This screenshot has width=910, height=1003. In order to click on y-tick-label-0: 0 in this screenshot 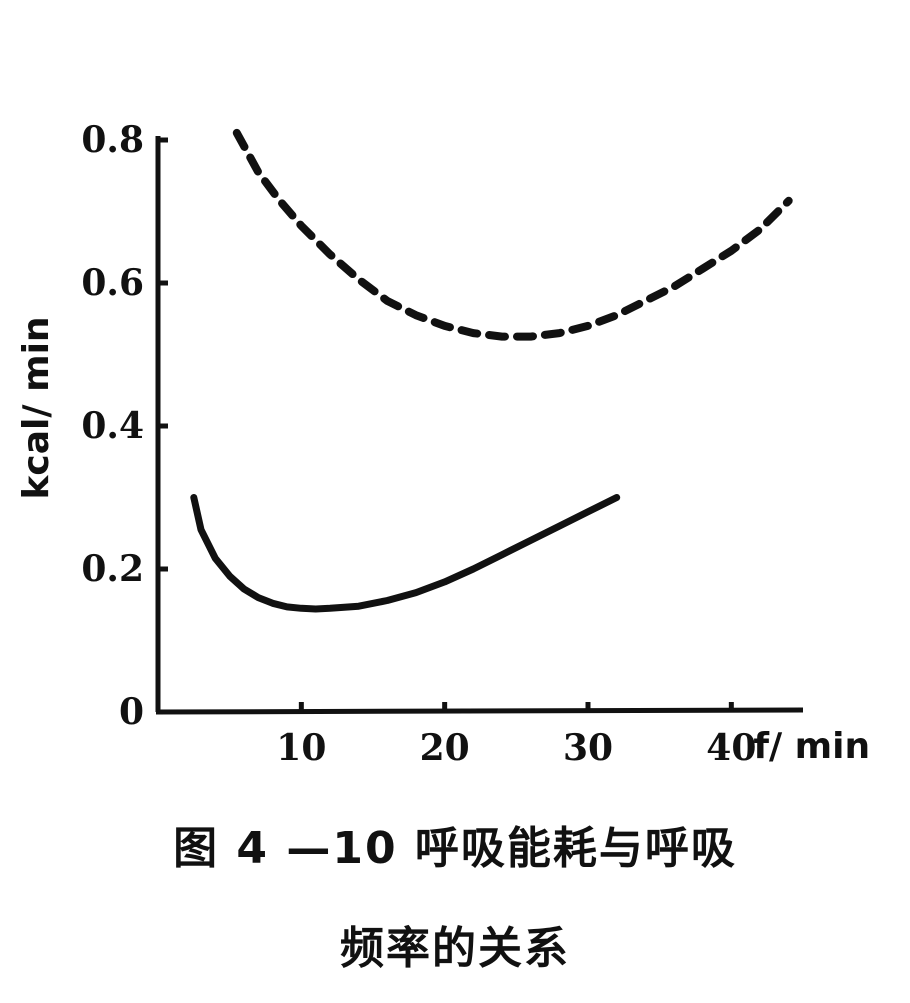, I will do `click(131, 712)`.